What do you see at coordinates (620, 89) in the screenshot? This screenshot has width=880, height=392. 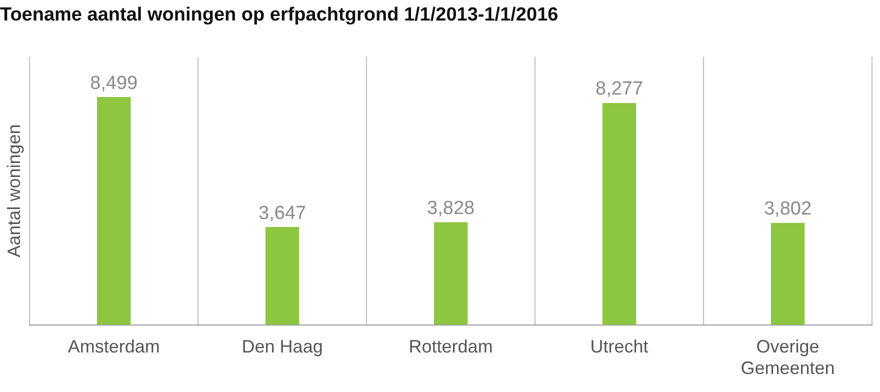 I see `data-label: 8,277` at bounding box center [620, 89].